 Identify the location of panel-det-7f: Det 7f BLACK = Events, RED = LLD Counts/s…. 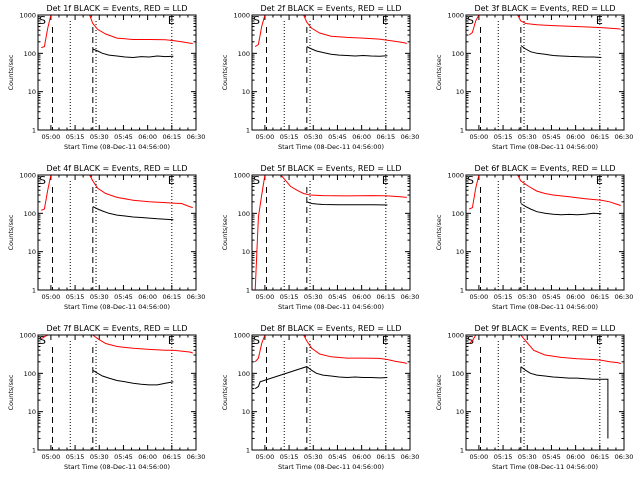
(106, 397).